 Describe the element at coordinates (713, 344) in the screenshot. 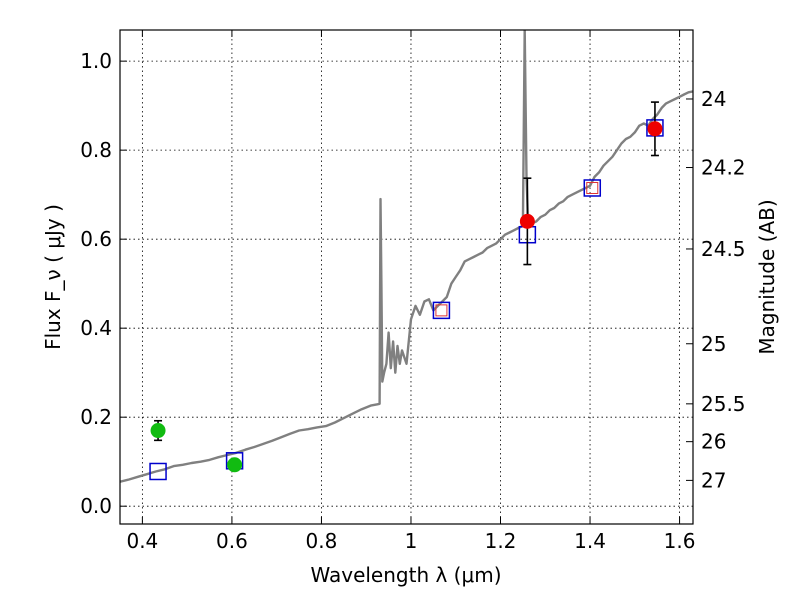

I see `right-y-tick-label: 25` at that location.